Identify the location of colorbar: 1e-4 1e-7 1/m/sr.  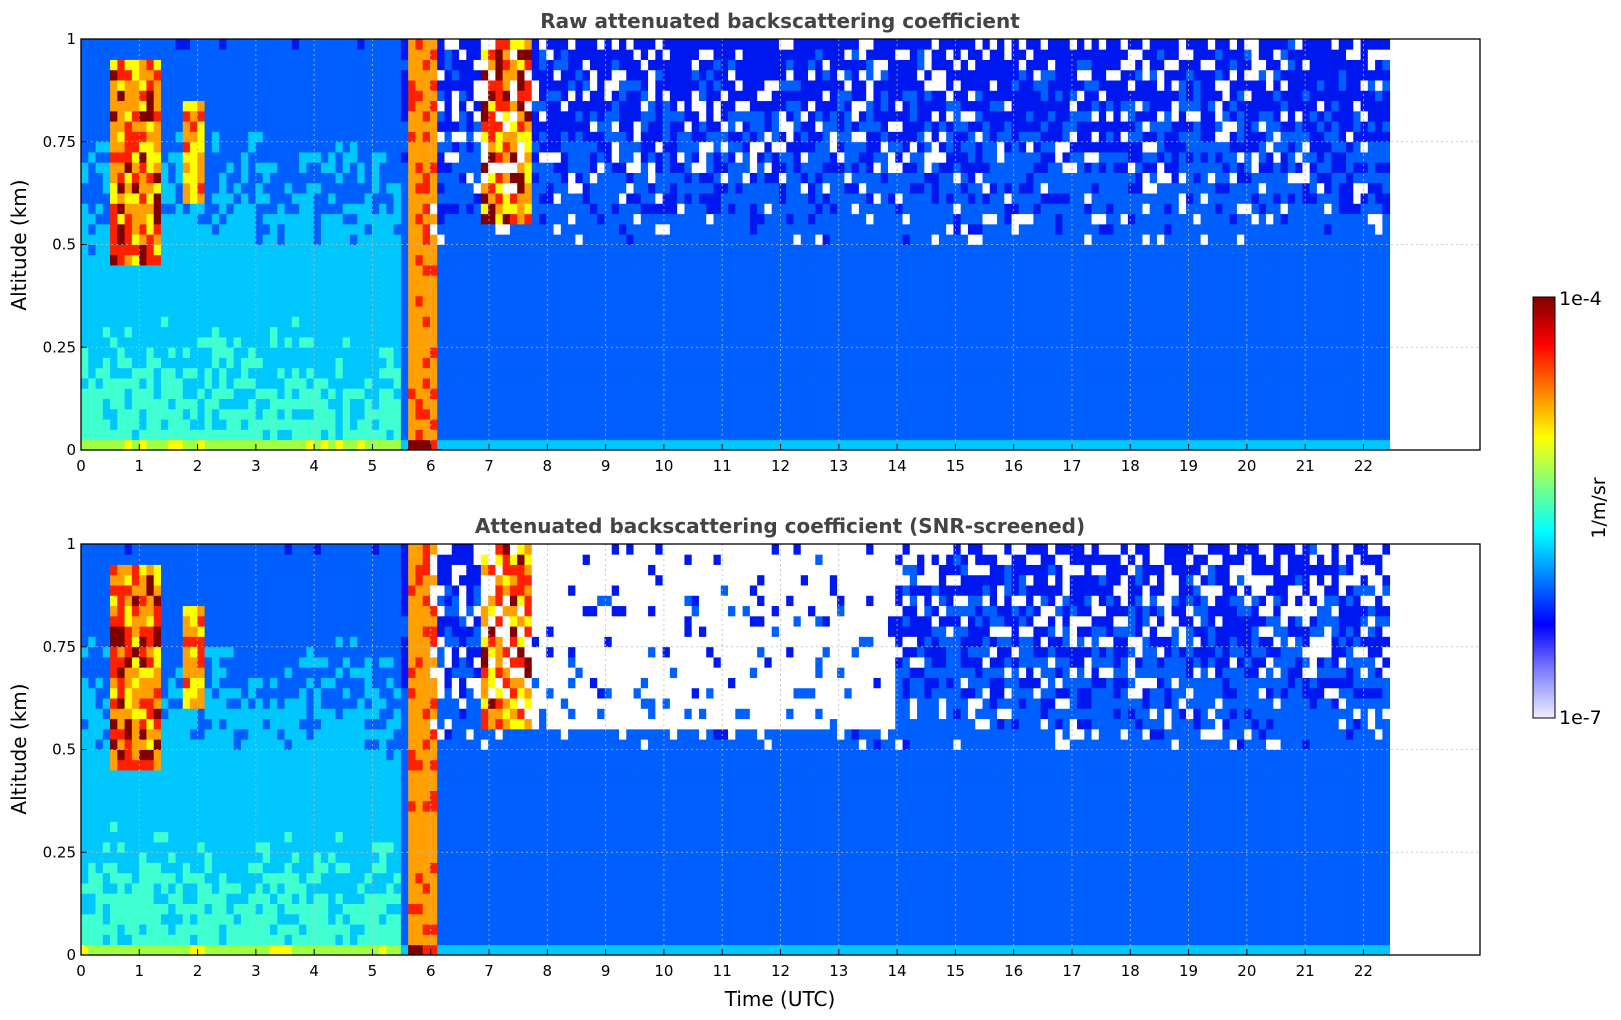
(1571, 508).